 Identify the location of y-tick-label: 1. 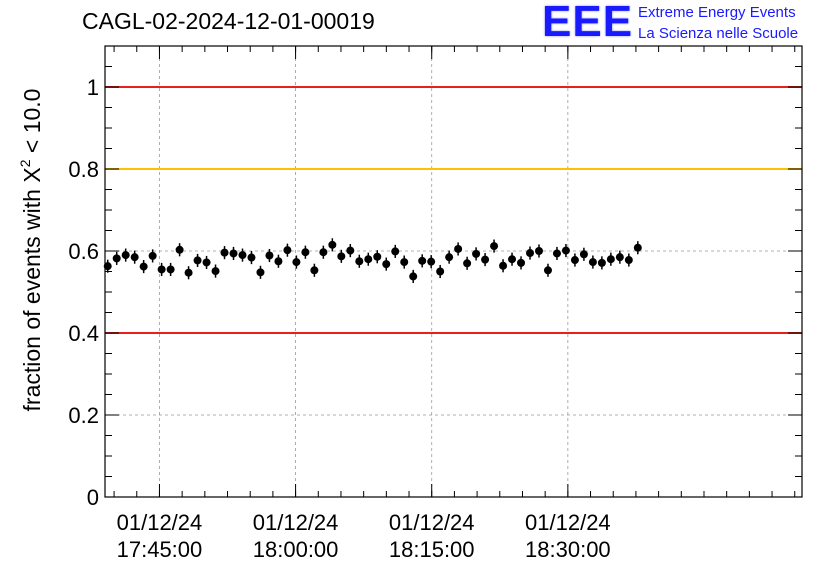
(93, 87).